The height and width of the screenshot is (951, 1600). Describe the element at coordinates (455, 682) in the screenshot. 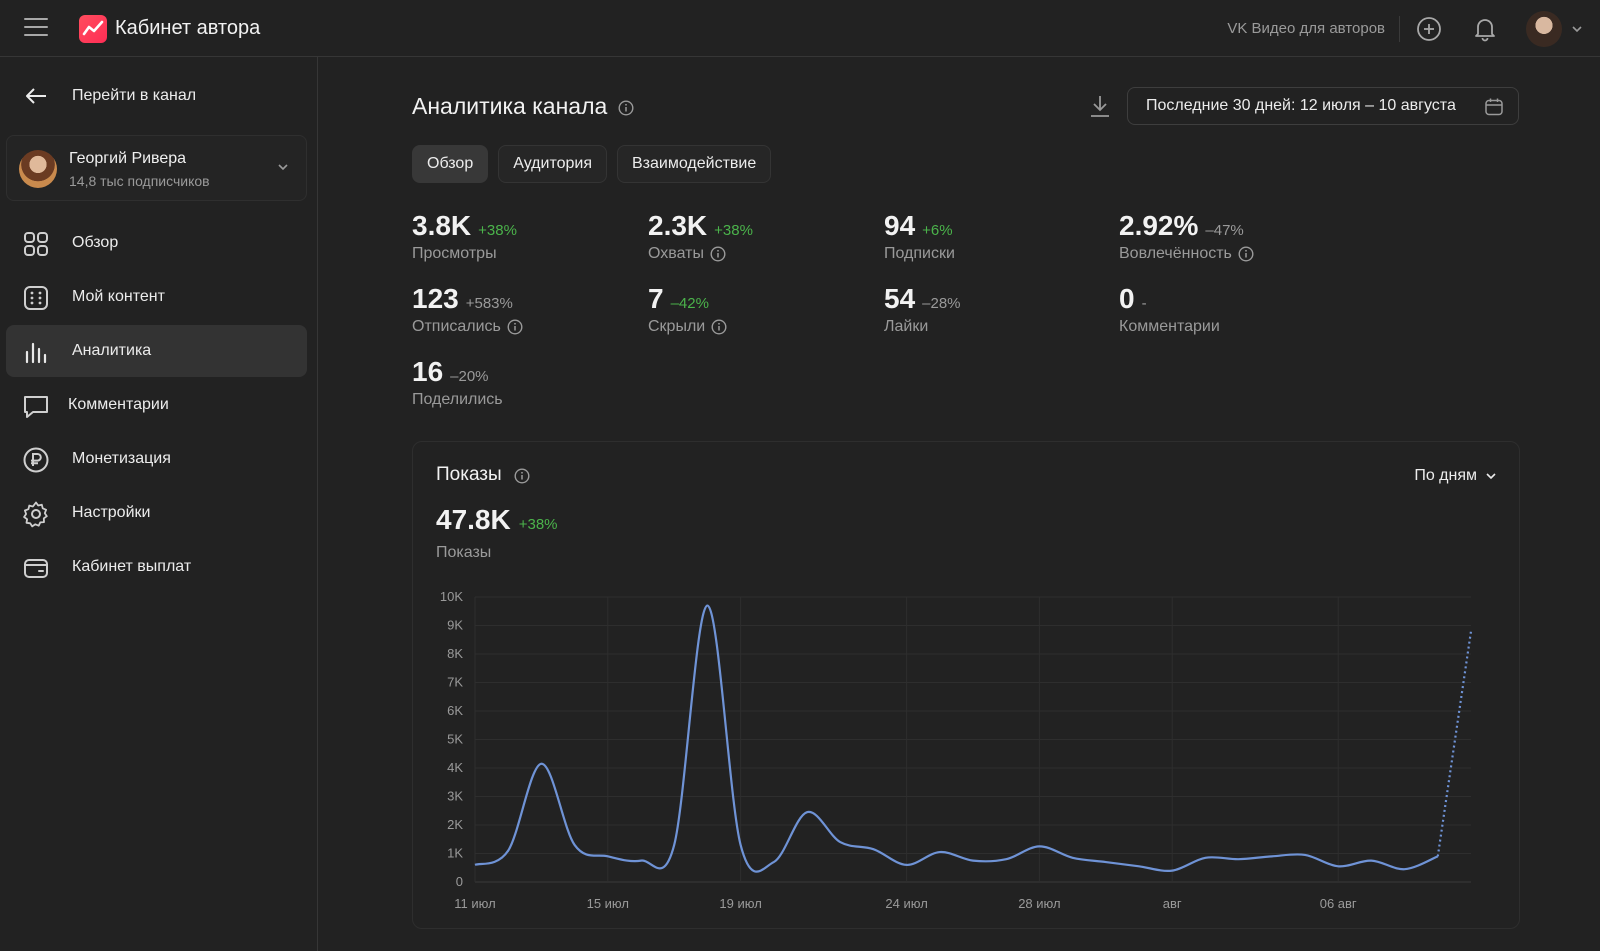

I see `y-tick-label: 7K` at that location.